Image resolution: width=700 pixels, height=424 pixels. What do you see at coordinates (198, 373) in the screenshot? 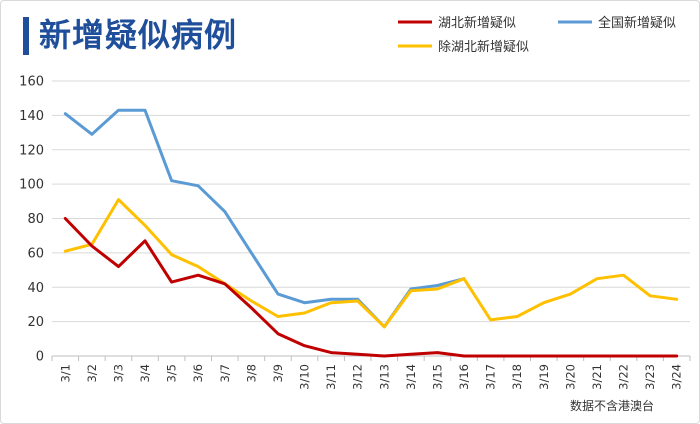
I see `x-tick-label: 3/6` at bounding box center [198, 373].